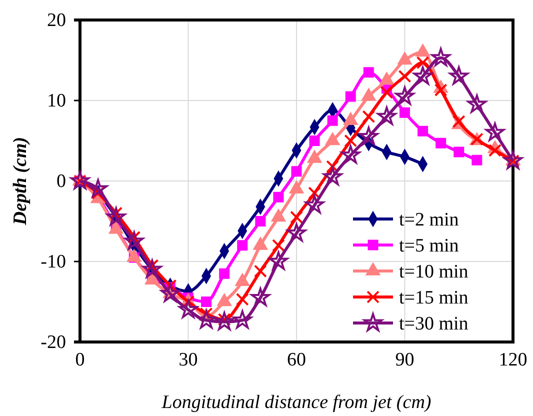 This screenshot has width=533, height=416. I want to click on legend-label: t=5 min, so click(429, 246).